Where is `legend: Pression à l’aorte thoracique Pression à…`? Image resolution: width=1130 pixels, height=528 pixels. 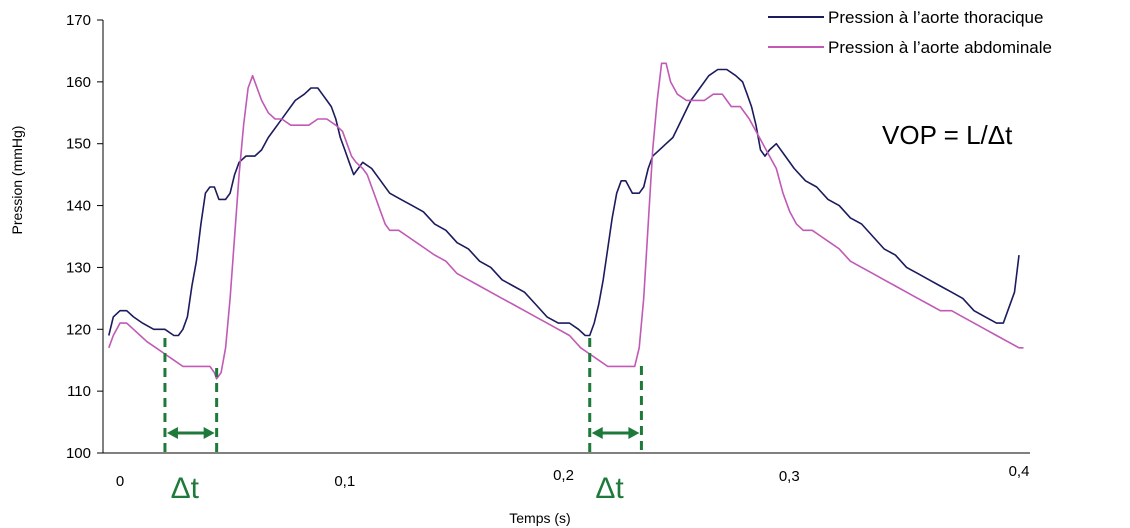
legend: Pression à l’aorte thoracique Pression à… is located at coordinates (910, 32).